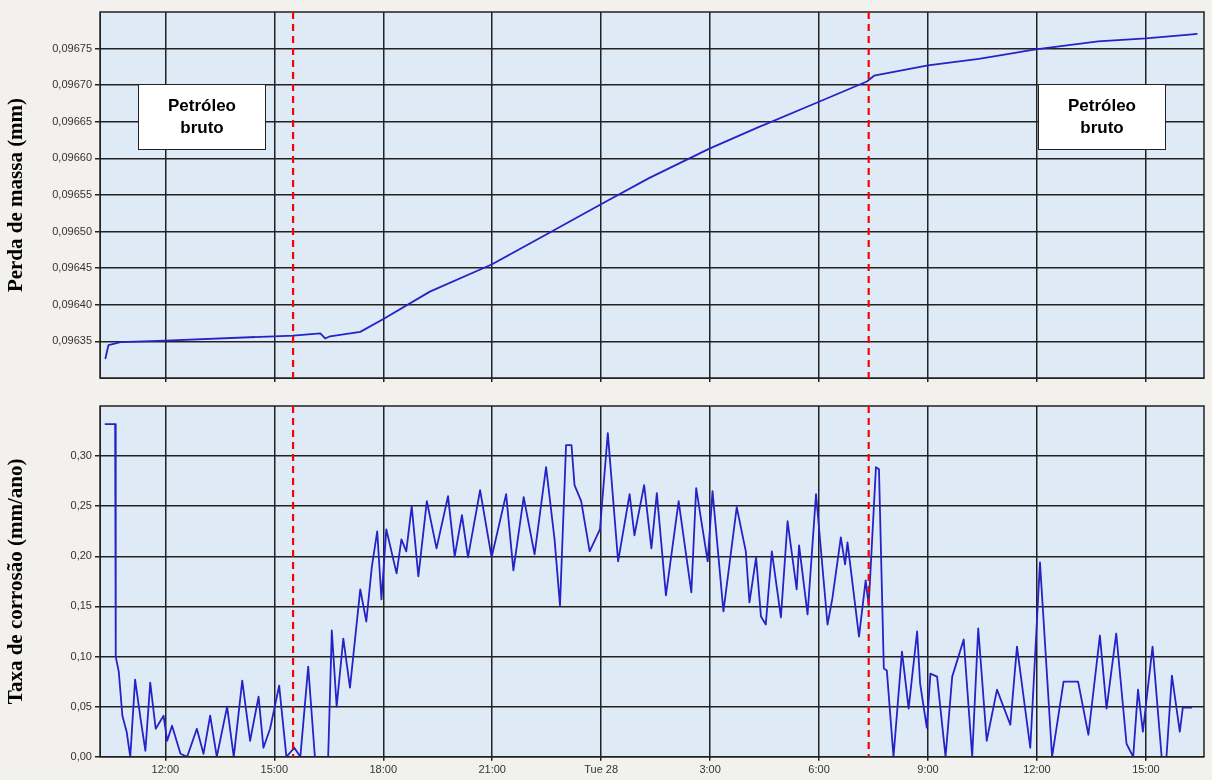 The width and height of the screenshot is (1212, 780). I want to click on y-tick-label: 0,05, so click(81, 705).